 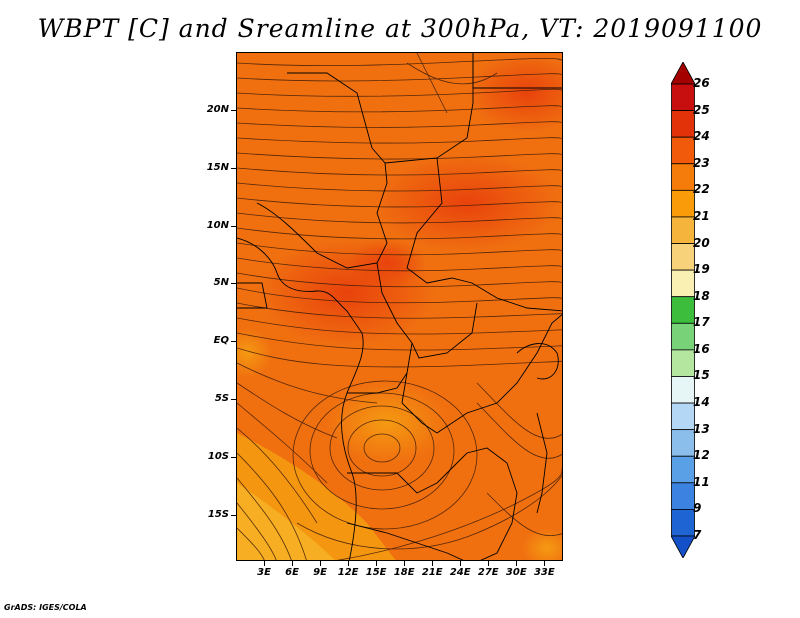 What do you see at coordinates (701, 242) in the screenshot?
I see `colorbar-label: 20` at bounding box center [701, 242].